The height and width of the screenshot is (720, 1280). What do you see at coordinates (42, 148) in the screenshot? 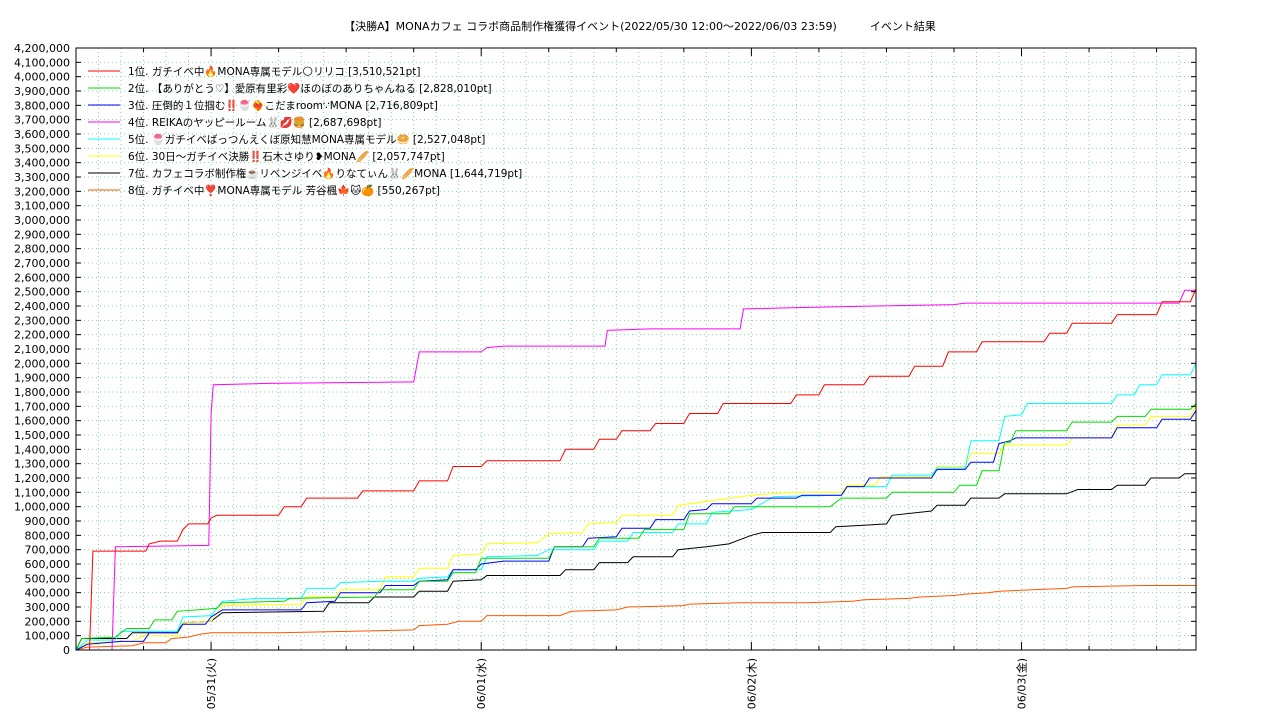
I see `y-tick-label: 3,500,000` at bounding box center [42, 148].